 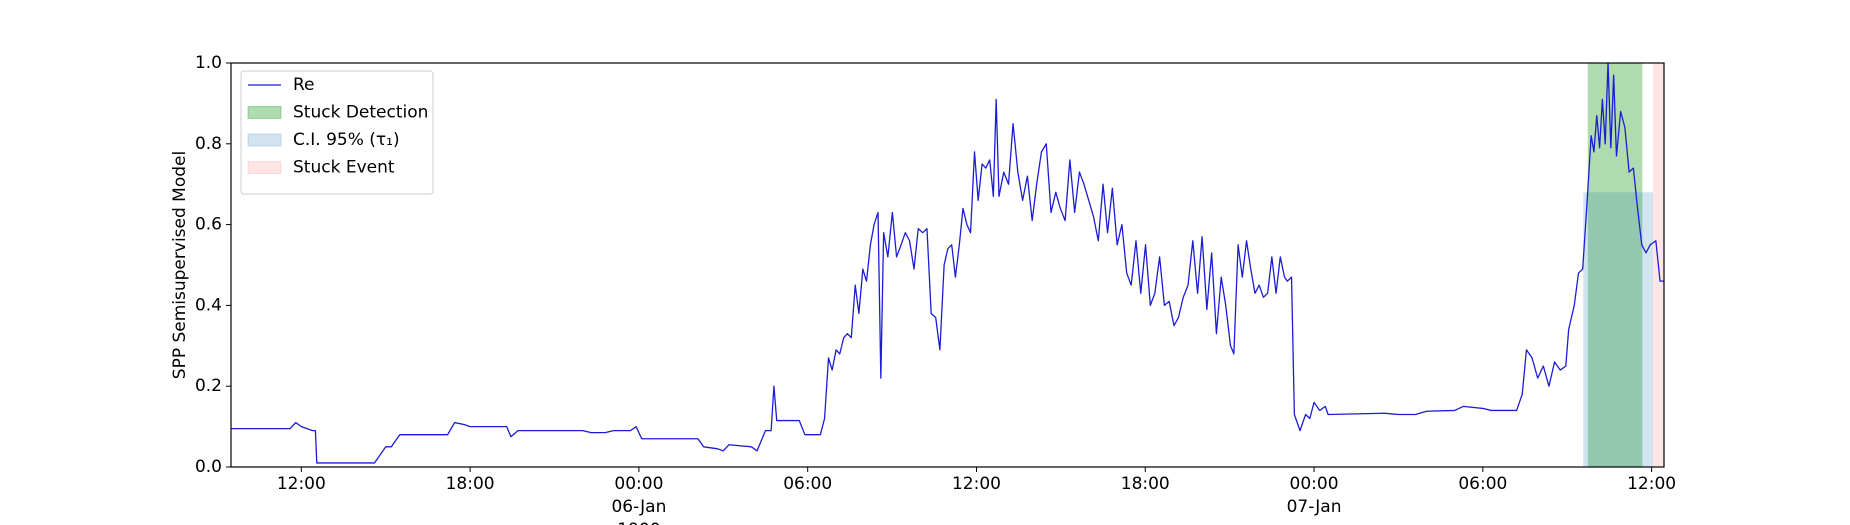 I want to click on y-tick-label: 0.0, so click(x=208, y=467).